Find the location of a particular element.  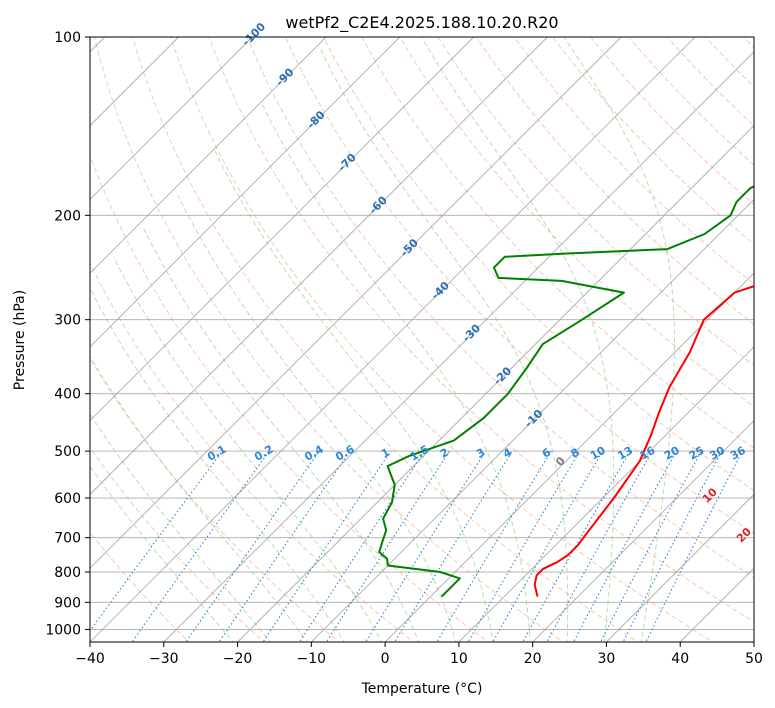

isotherm-label: -10 is located at coordinates (533, 418).